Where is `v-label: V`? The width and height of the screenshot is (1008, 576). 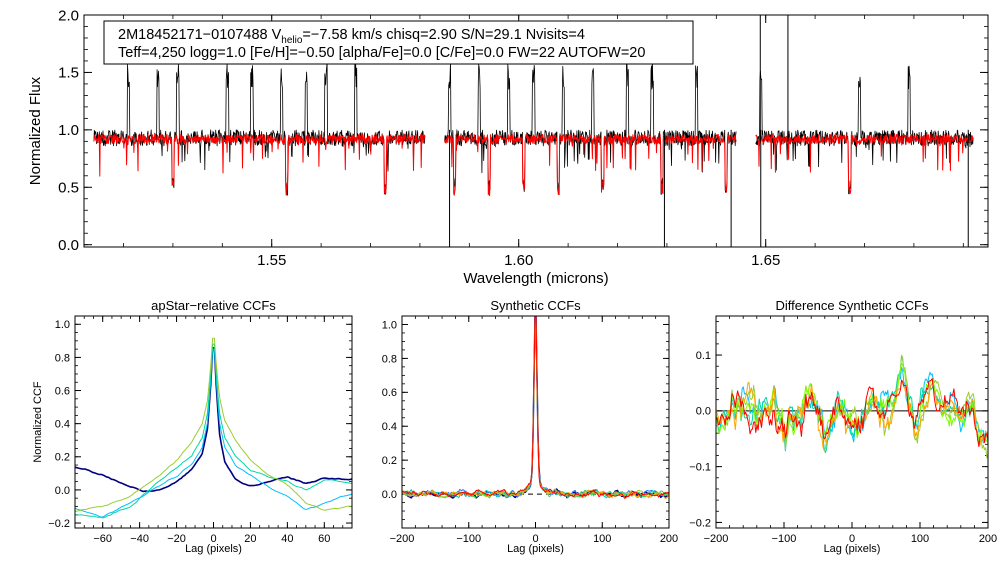
v-label: V is located at coordinates (277, 35).